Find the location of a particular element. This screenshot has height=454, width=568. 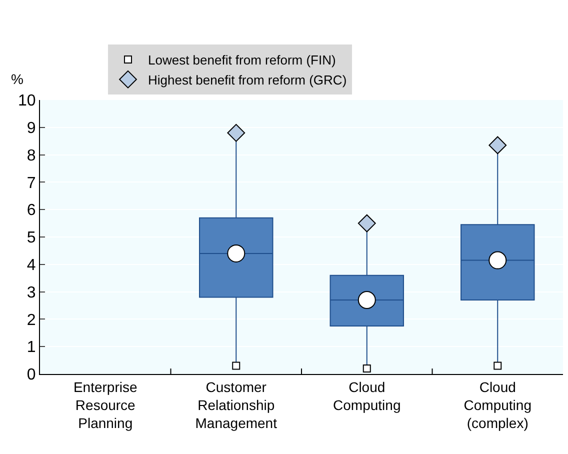

y-tick-label: 7 is located at coordinates (31, 183).